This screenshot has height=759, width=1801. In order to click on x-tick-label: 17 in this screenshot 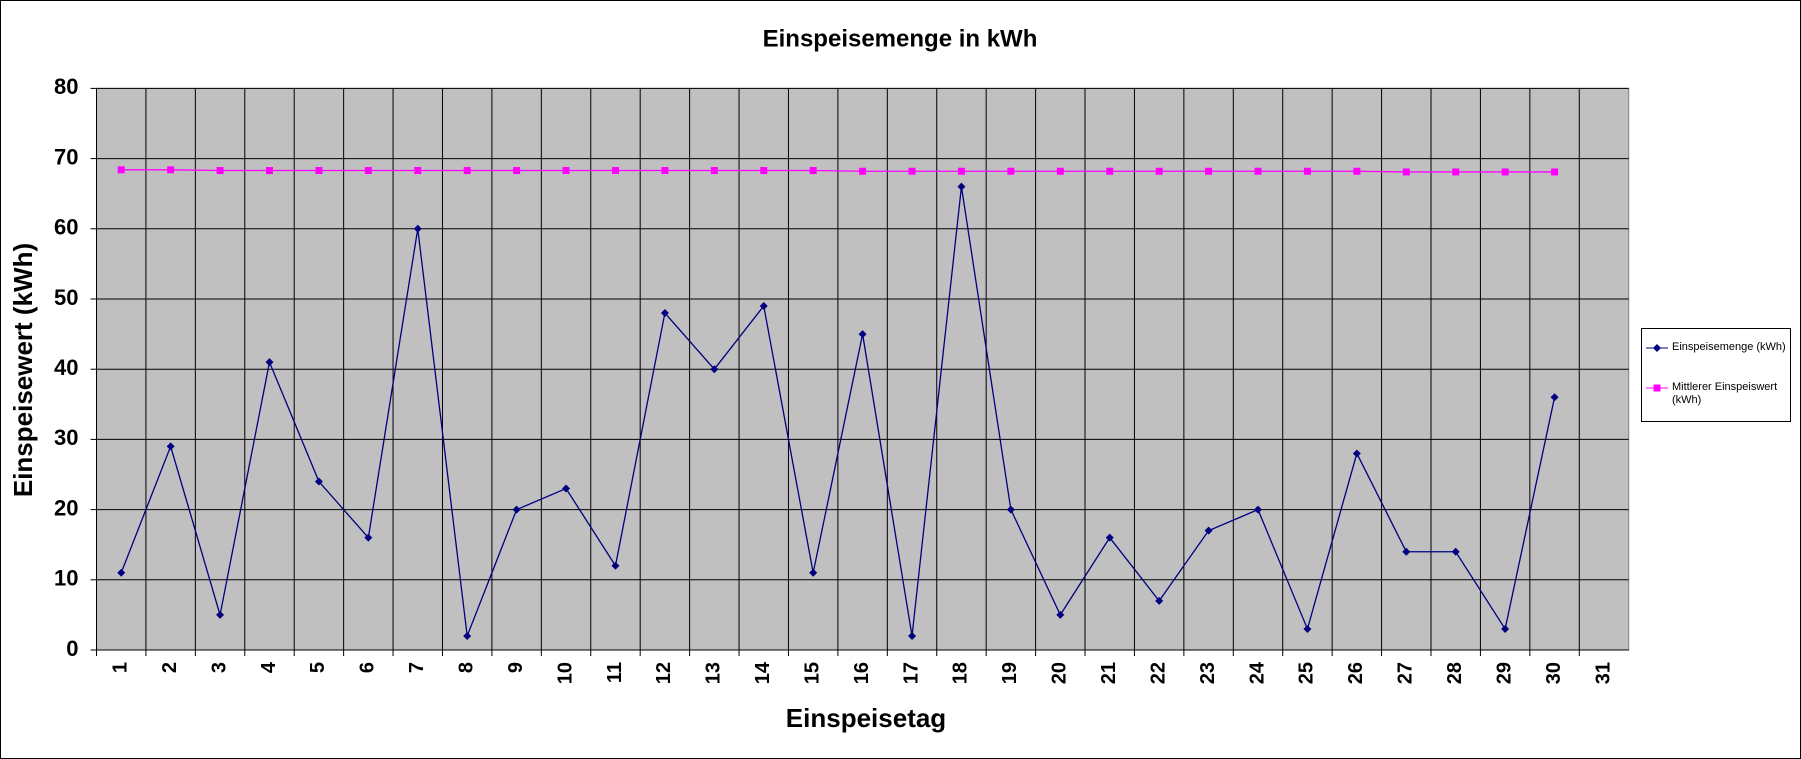, I will do `click(911, 673)`.